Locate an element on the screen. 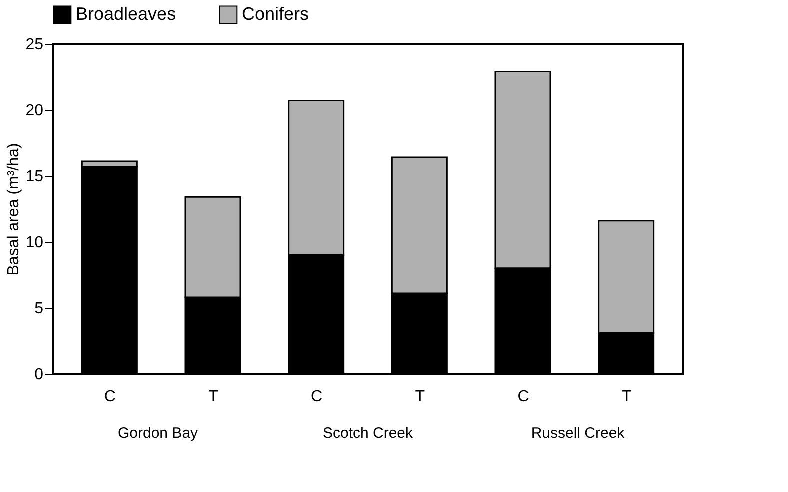  y-tick-label: 10 is located at coordinates (35, 243).